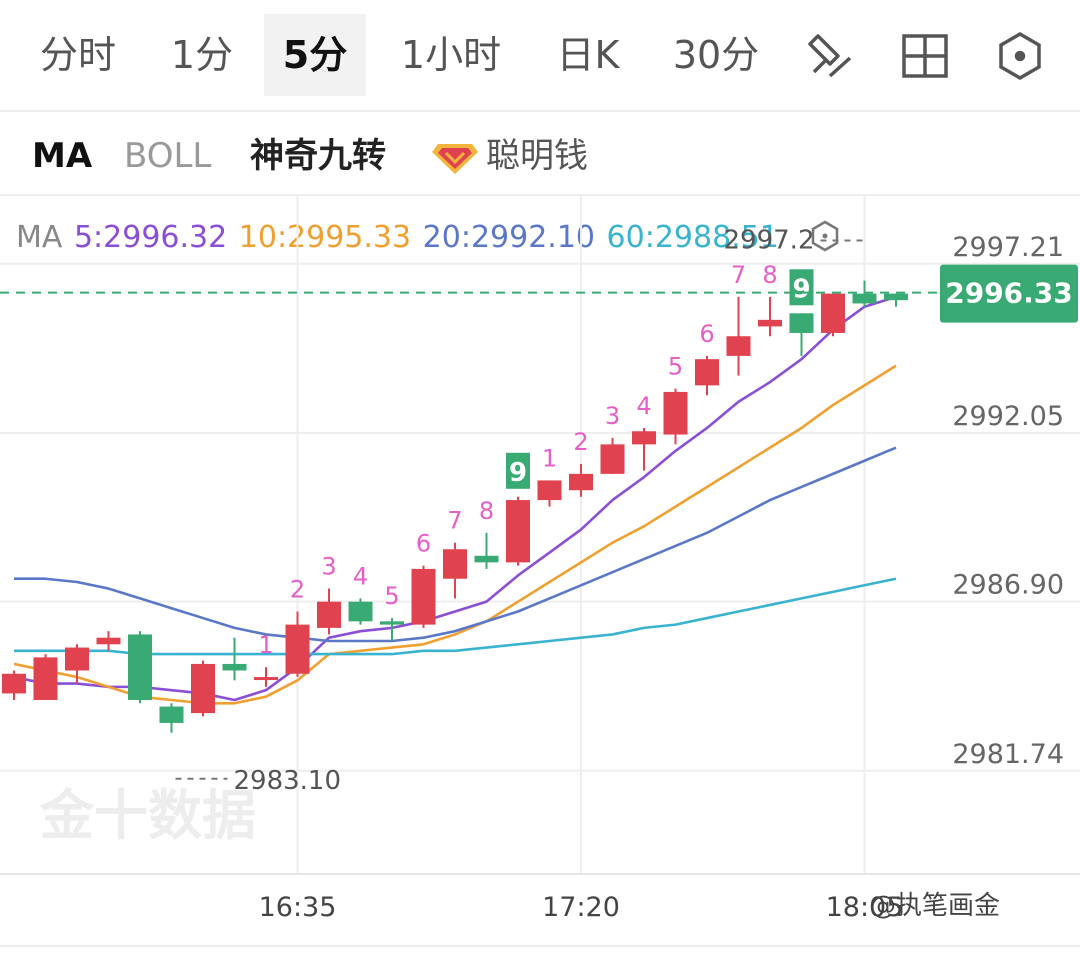  Describe the element at coordinates (451, 55) in the screenshot. I see `tab-1hour: 1小时` at that location.